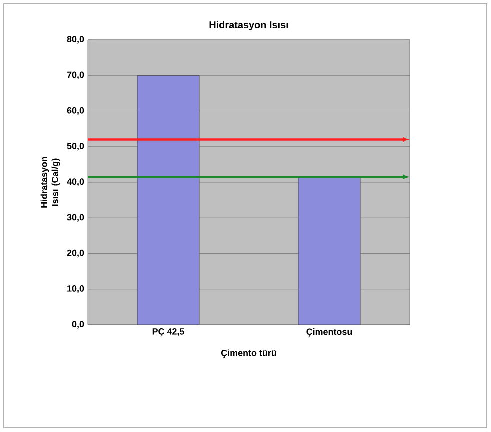 The height and width of the screenshot is (432, 491). I want to click on y-tick-label: 80,0, so click(75, 40).